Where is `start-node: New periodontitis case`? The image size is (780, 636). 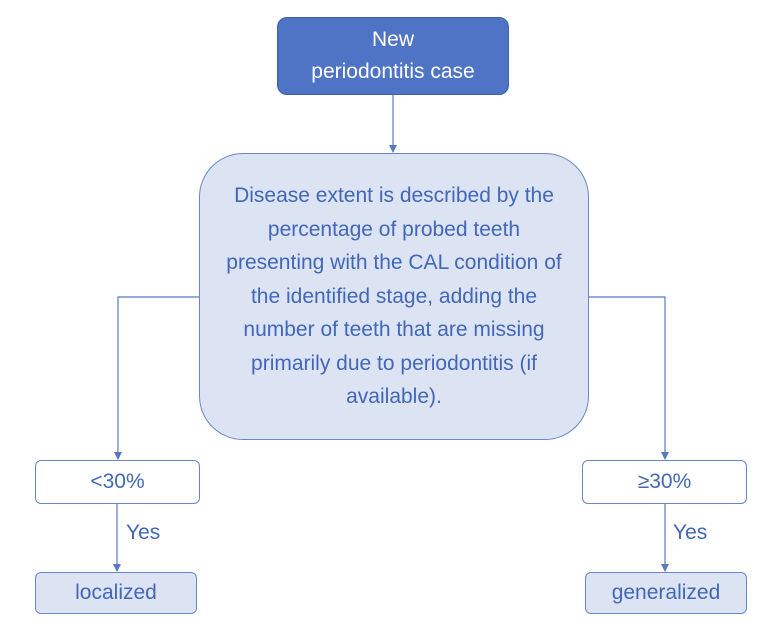 start-node: New periodontitis case is located at coordinates (393, 56).